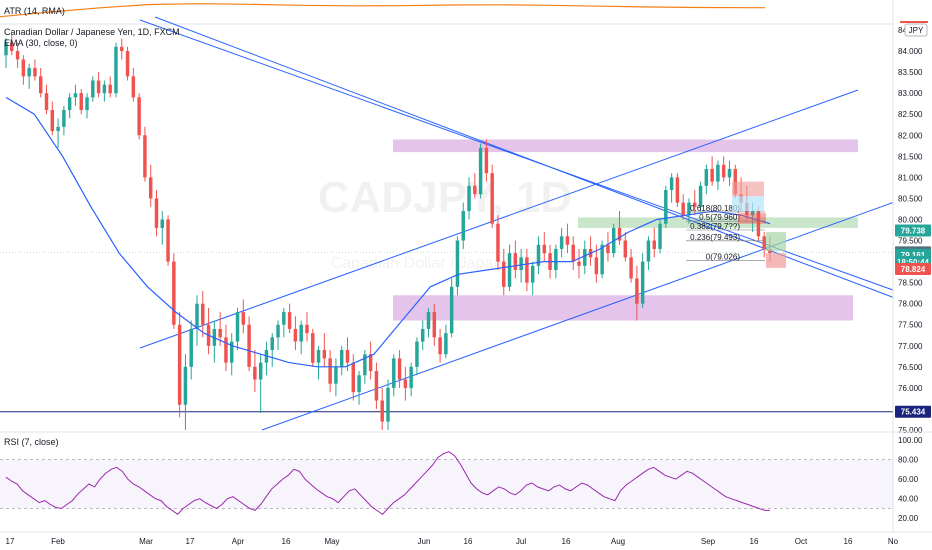  What do you see at coordinates (910, 198) in the screenshot?
I see `price-tick-label: 80.500` at bounding box center [910, 198].